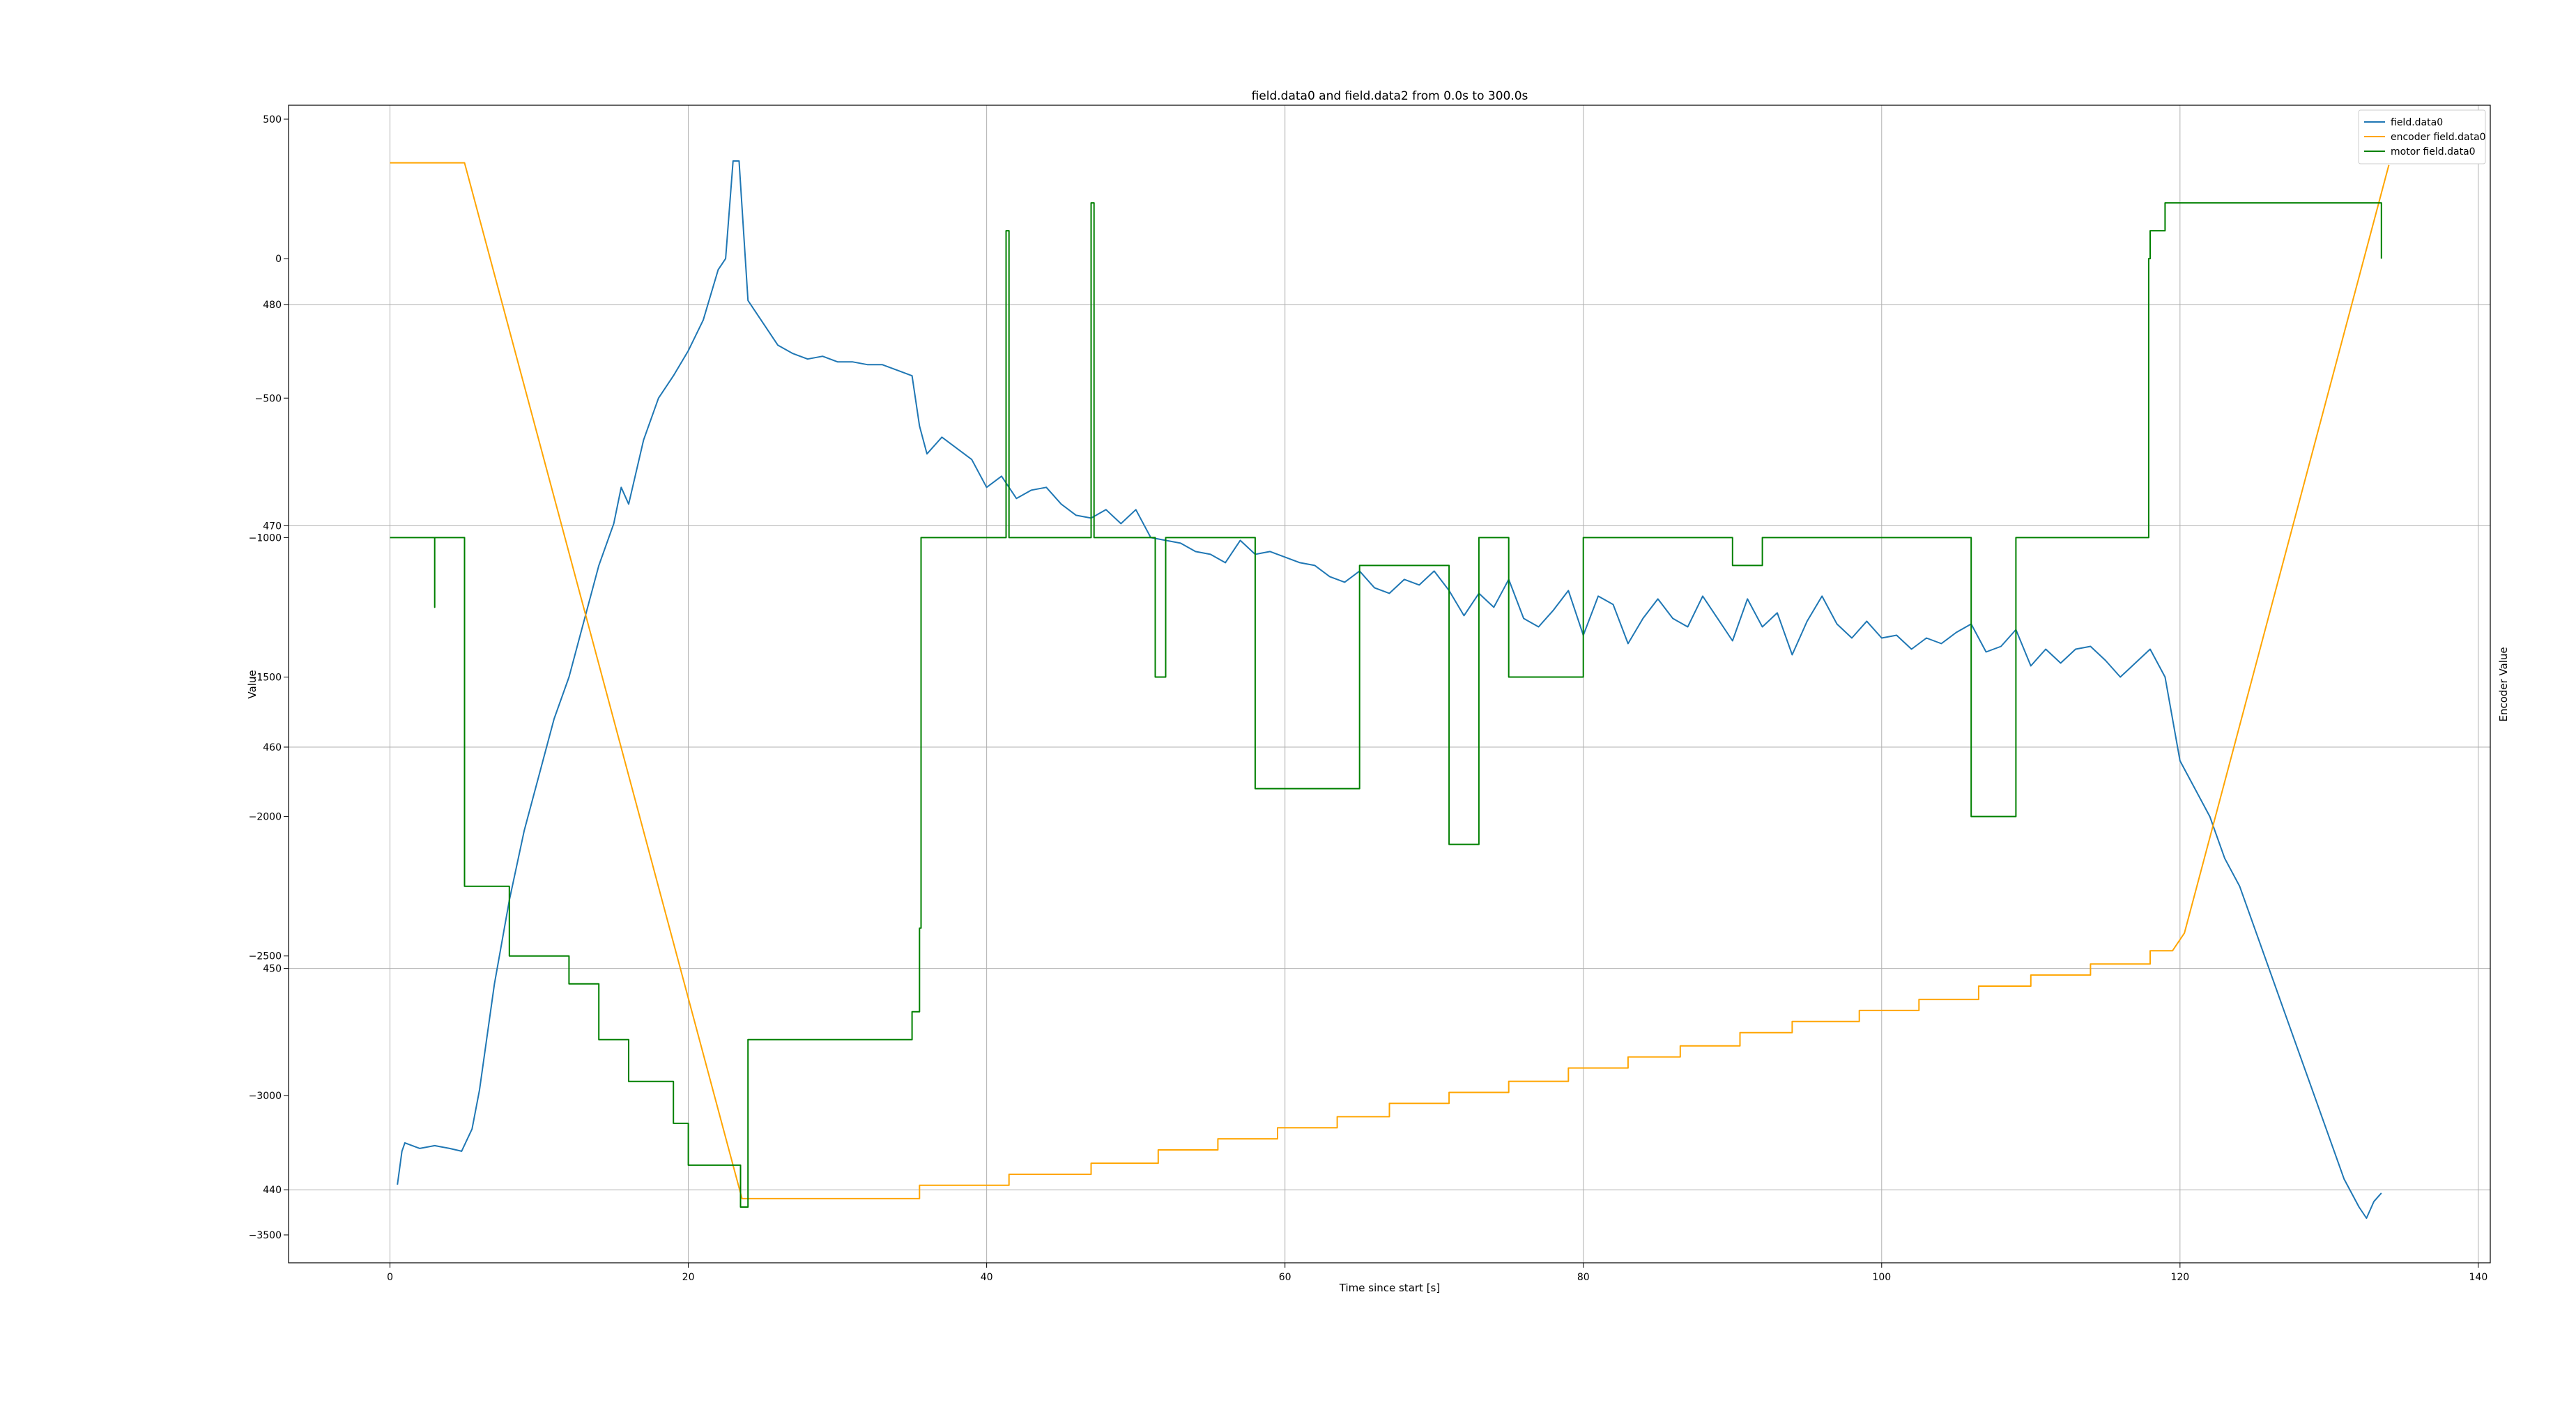 This screenshot has width=2576, height=1421. I want to click on y-axis-label-left: Value, so click(252, 684).